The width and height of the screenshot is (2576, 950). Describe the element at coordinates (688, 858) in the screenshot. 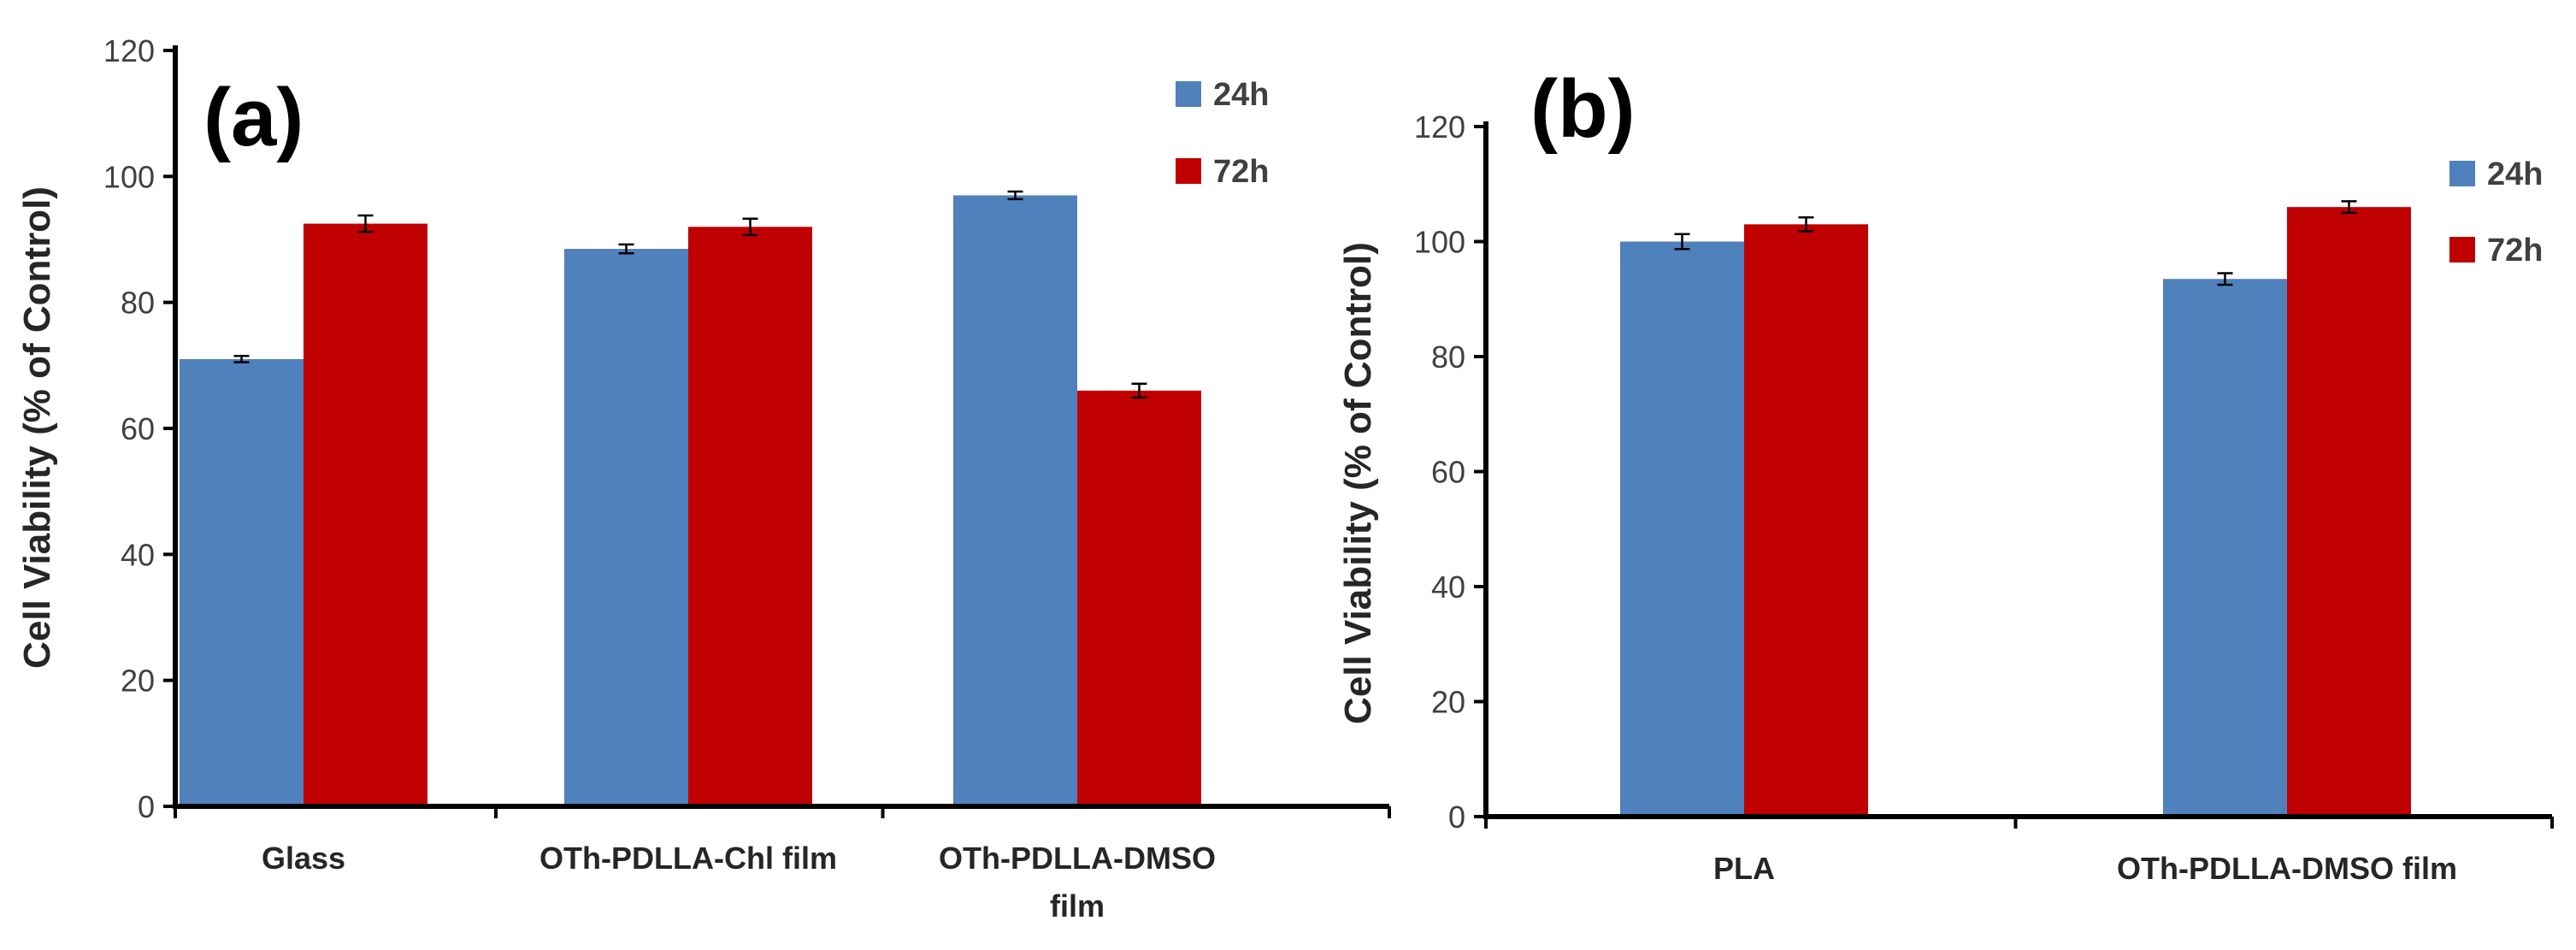

I see `category-label: OTh-PDLLA-Chl film` at that location.